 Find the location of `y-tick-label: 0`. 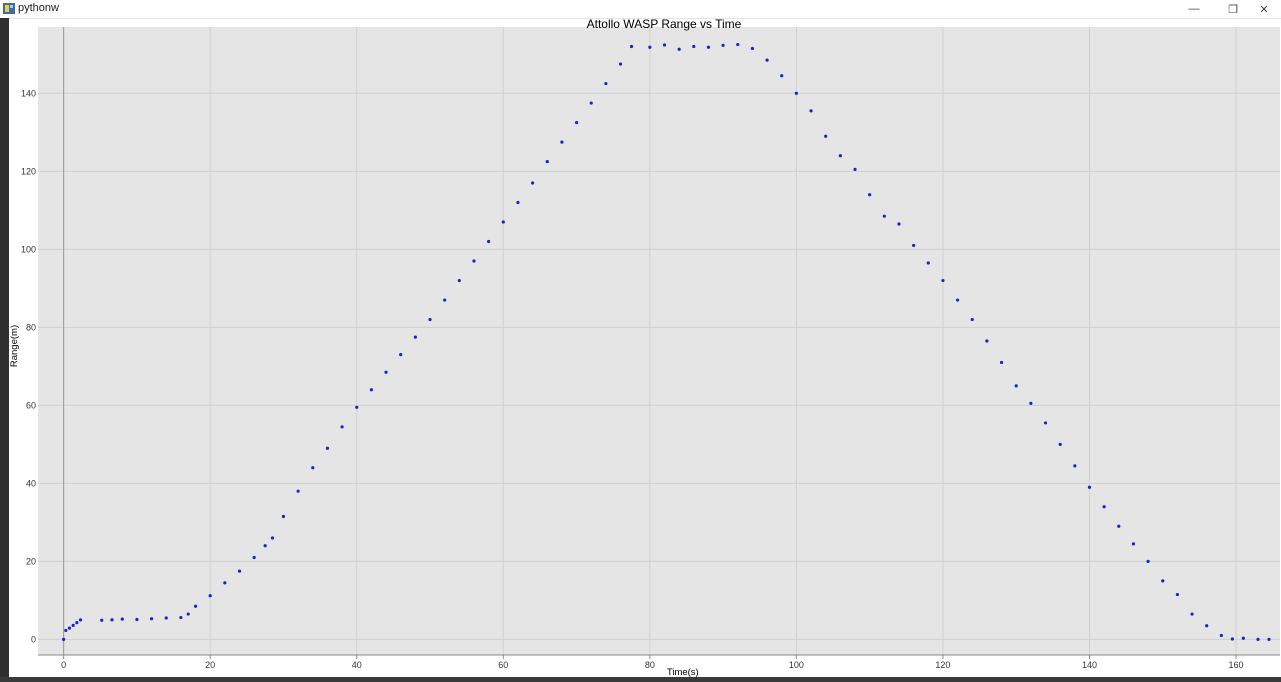

y-tick-label: 0 is located at coordinates (33, 639).